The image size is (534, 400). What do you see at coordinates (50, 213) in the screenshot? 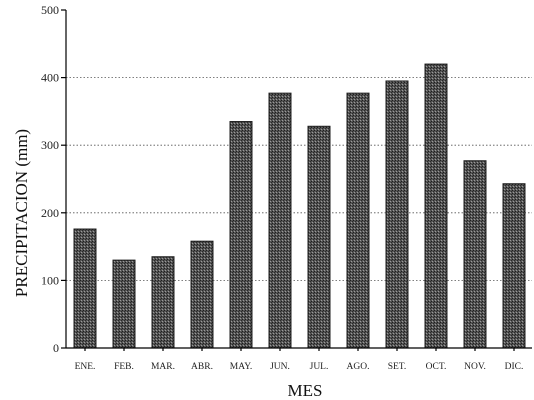
I see `y-tick-label: 200` at bounding box center [50, 213].